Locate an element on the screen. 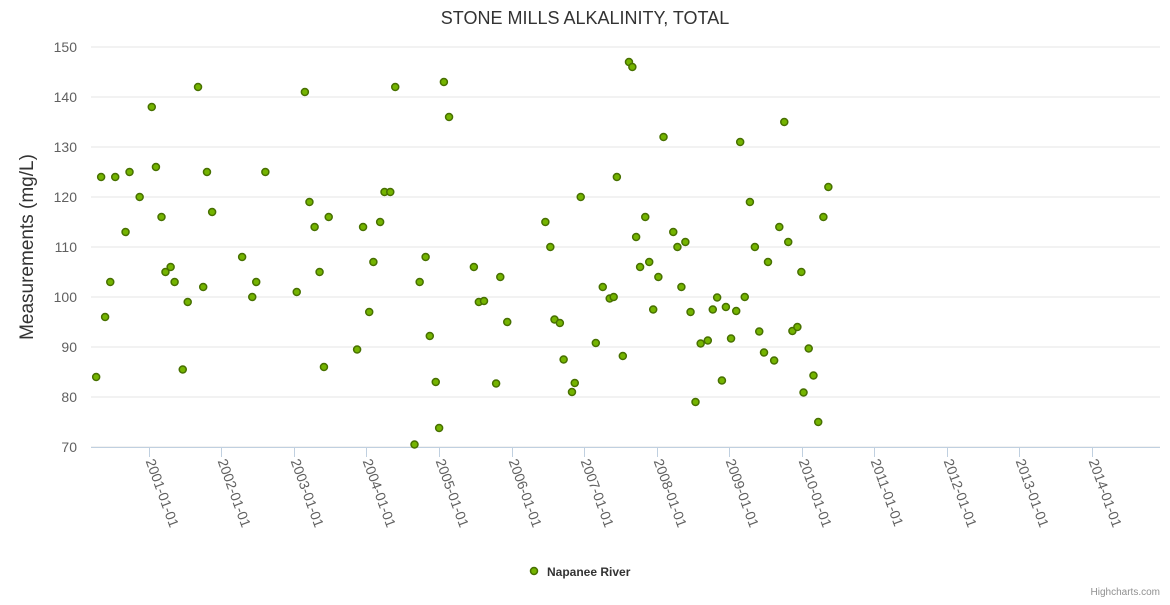  legend-label-napanee-river: Napanee River is located at coordinates (589, 572).